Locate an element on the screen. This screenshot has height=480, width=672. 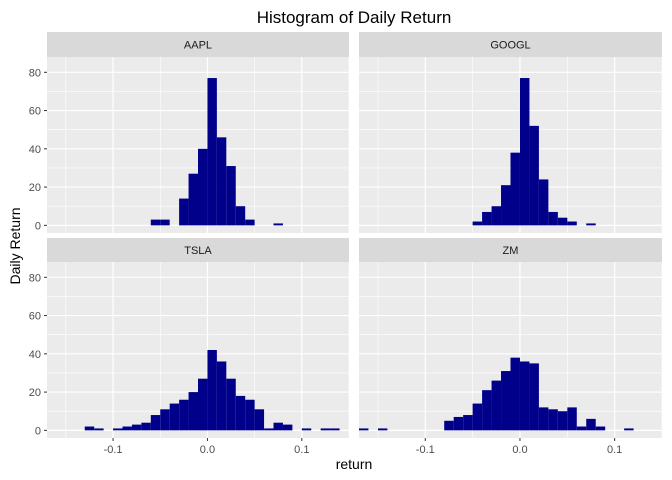
facet-strip-label: TSLA is located at coordinates (198, 251).